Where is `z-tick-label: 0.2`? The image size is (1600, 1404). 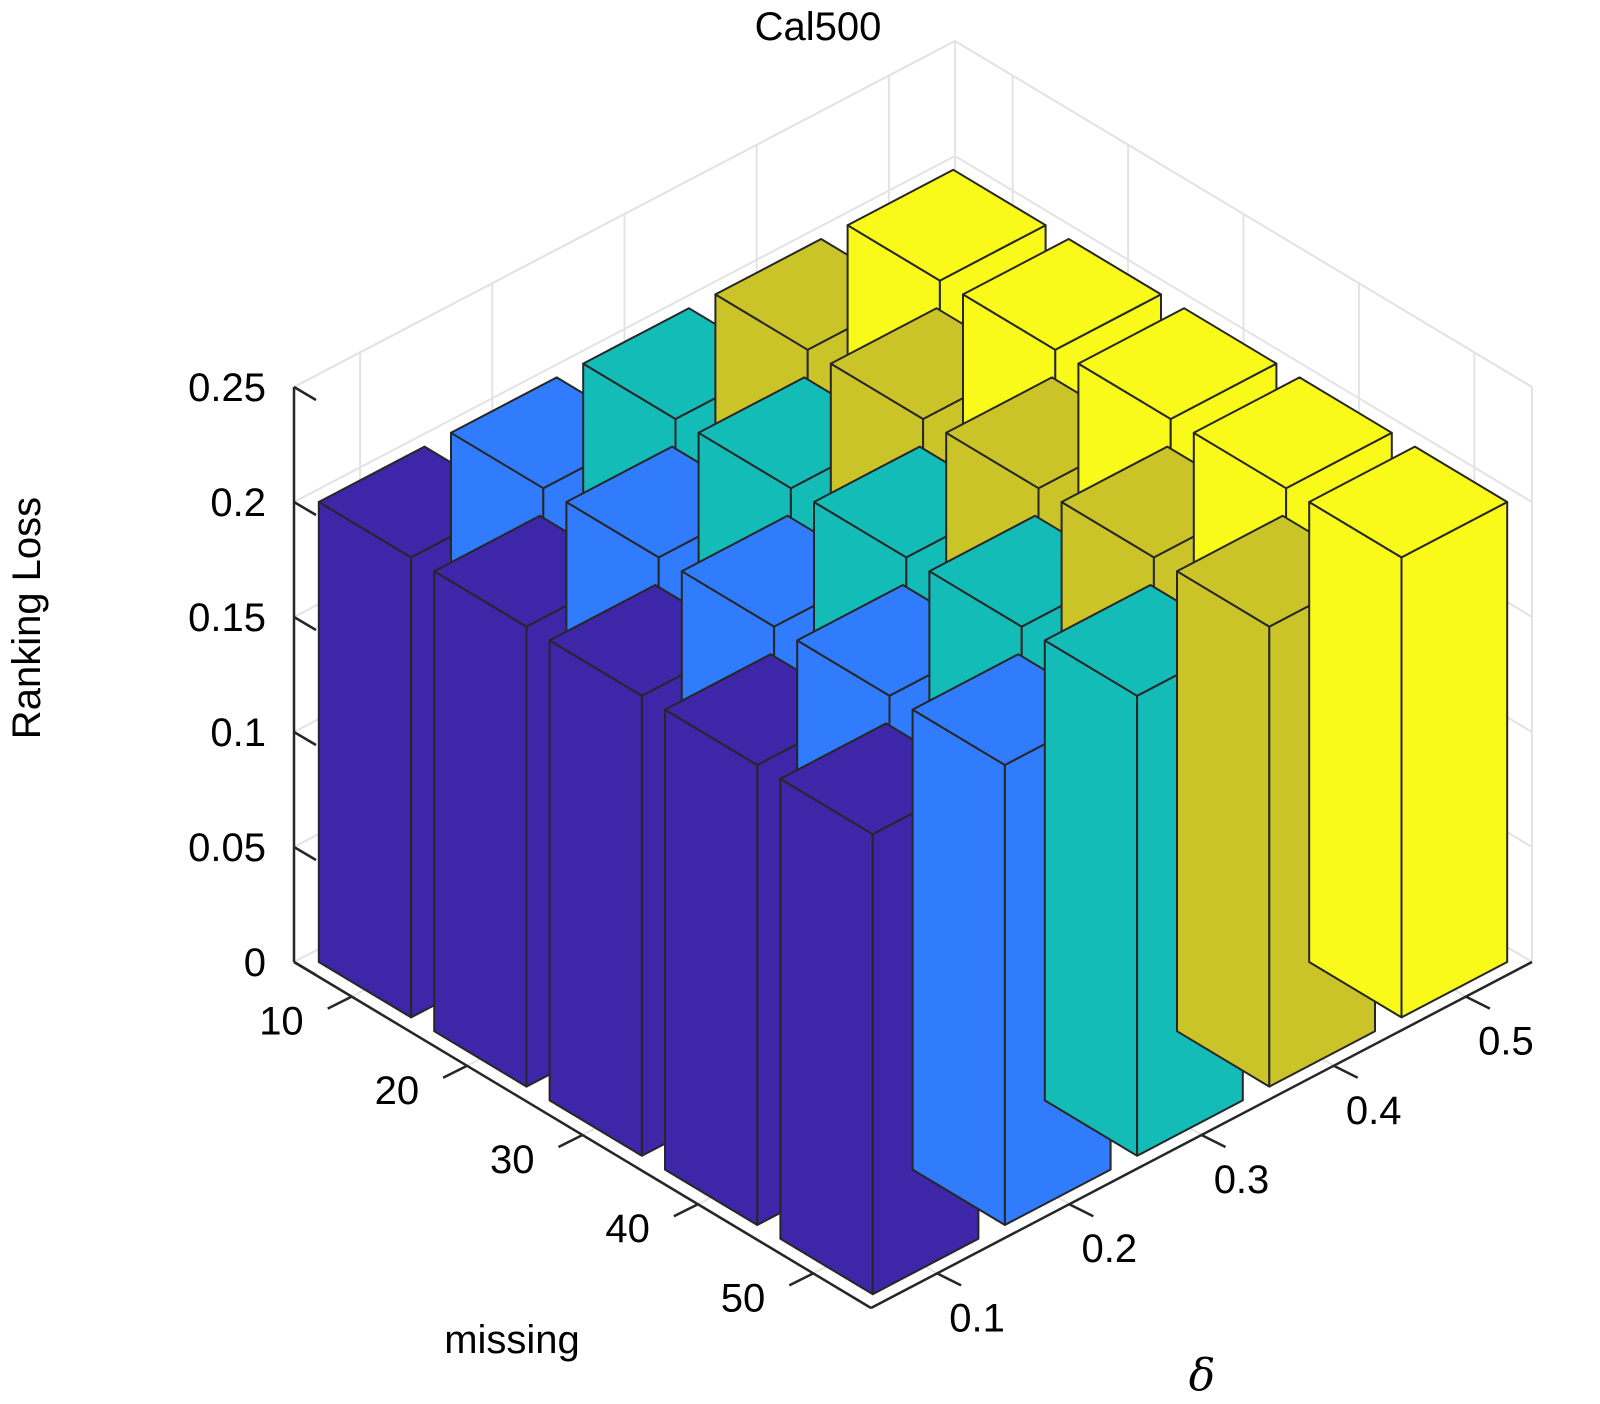 z-tick-label: 0.2 is located at coordinates (238, 503).